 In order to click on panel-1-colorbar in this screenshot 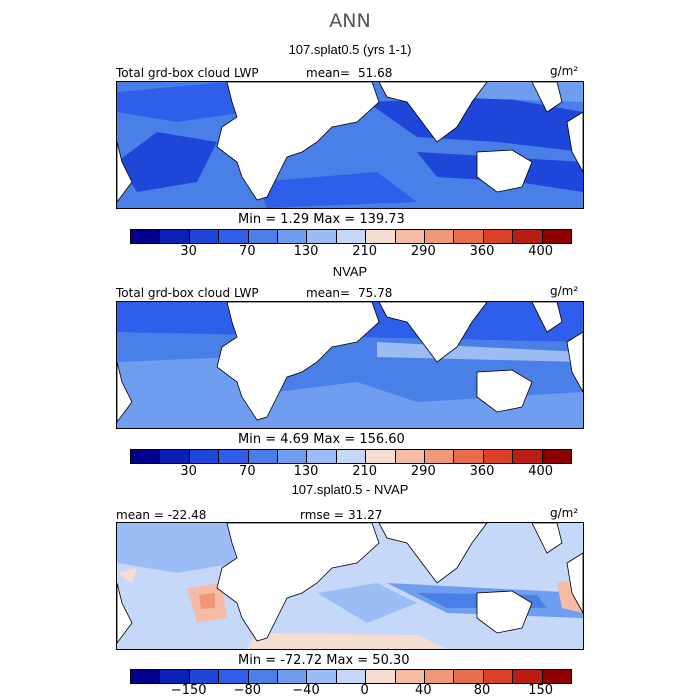, I will do `click(351, 236)`.